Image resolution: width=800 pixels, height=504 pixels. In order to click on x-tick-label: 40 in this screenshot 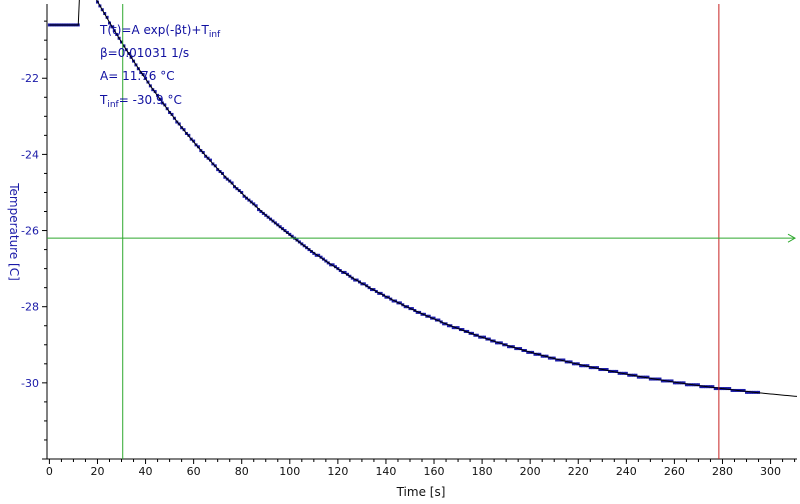, I will do `click(146, 471)`.